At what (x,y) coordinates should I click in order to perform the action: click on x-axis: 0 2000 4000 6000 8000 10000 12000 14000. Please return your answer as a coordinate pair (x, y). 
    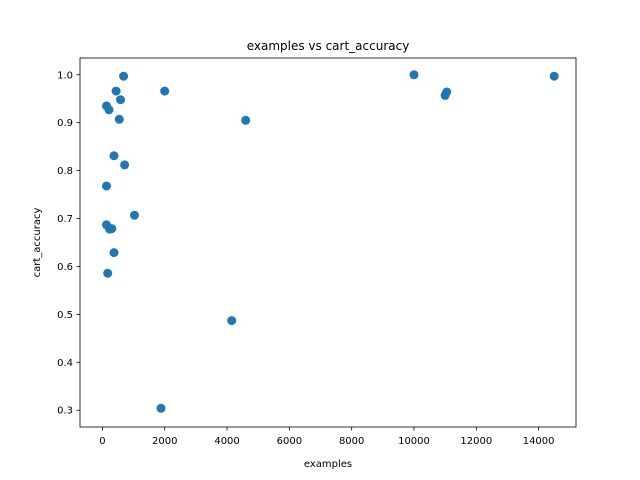
    Looking at the image, I should click on (327, 437).